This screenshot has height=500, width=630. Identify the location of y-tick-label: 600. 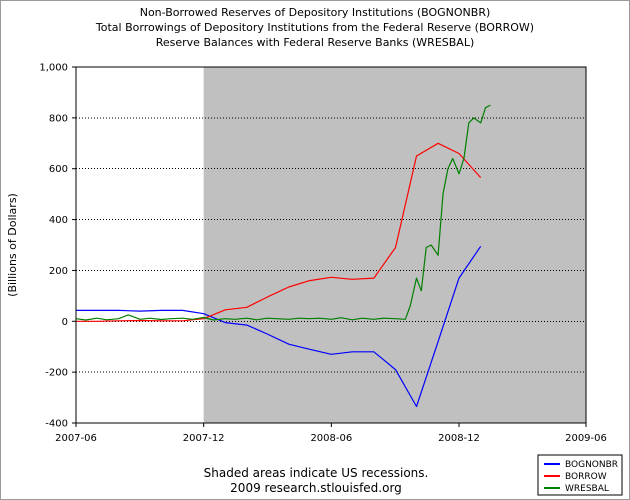
(58, 169).